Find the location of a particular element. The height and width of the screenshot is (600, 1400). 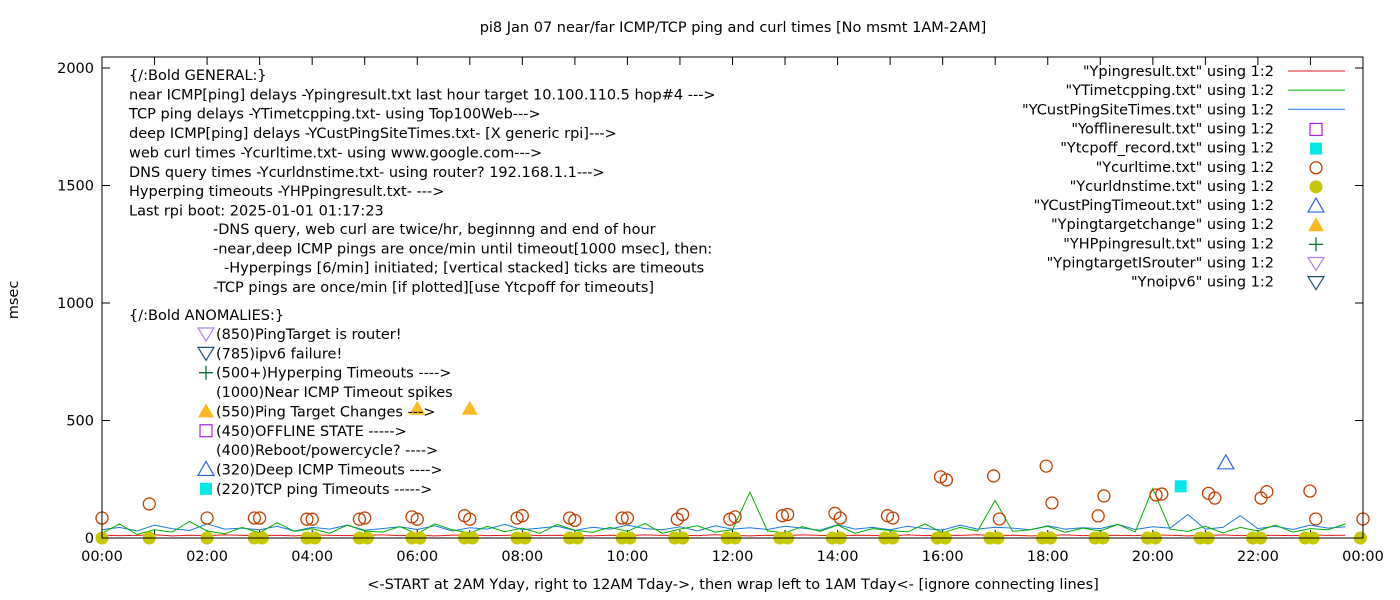

point-ytcpoff_record is located at coordinates (1180, 486).